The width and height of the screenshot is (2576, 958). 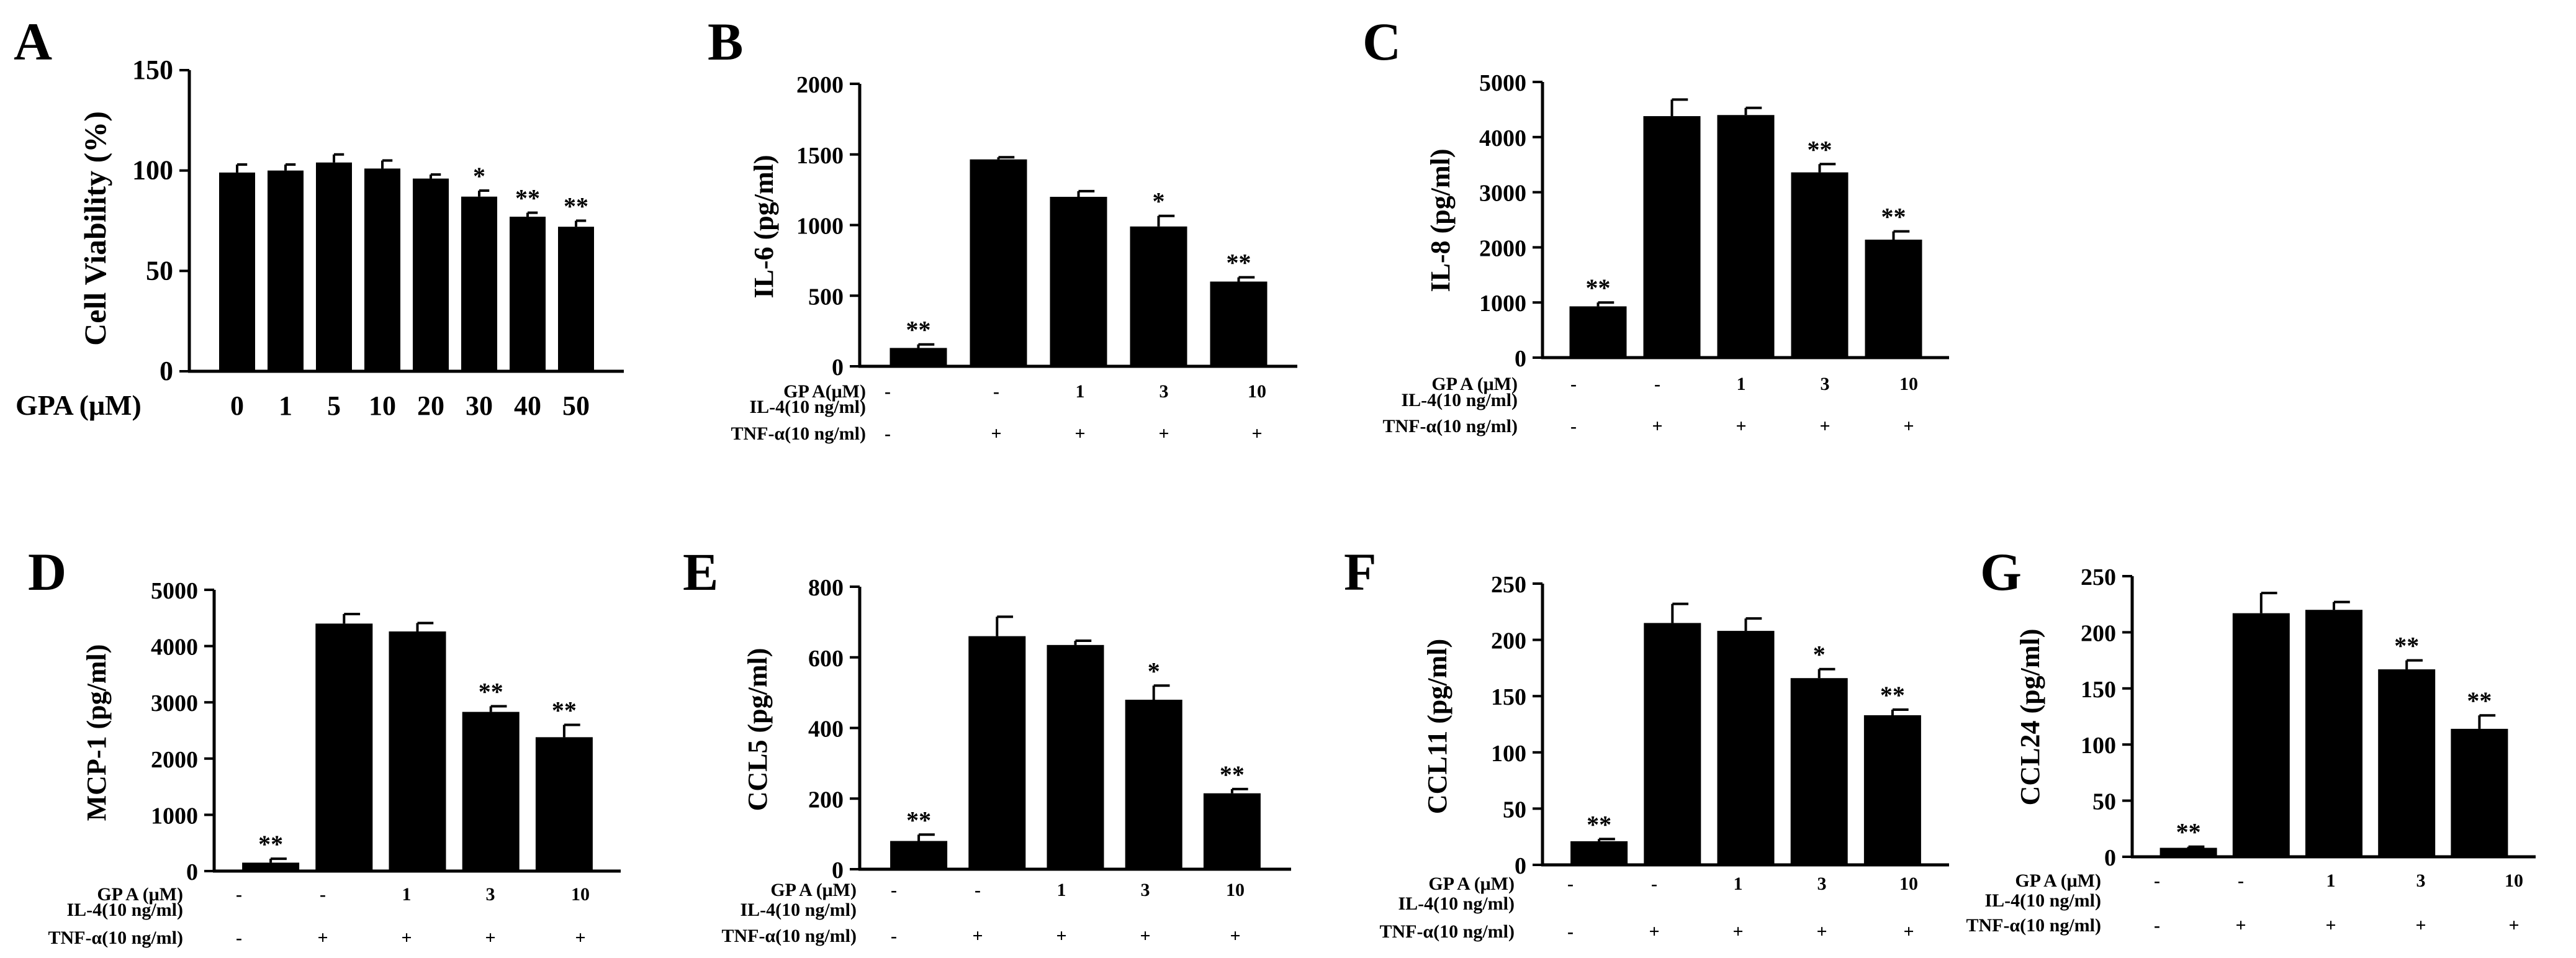 What do you see at coordinates (2098, 577) in the screenshot?
I see `y-tick-label: 250` at bounding box center [2098, 577].